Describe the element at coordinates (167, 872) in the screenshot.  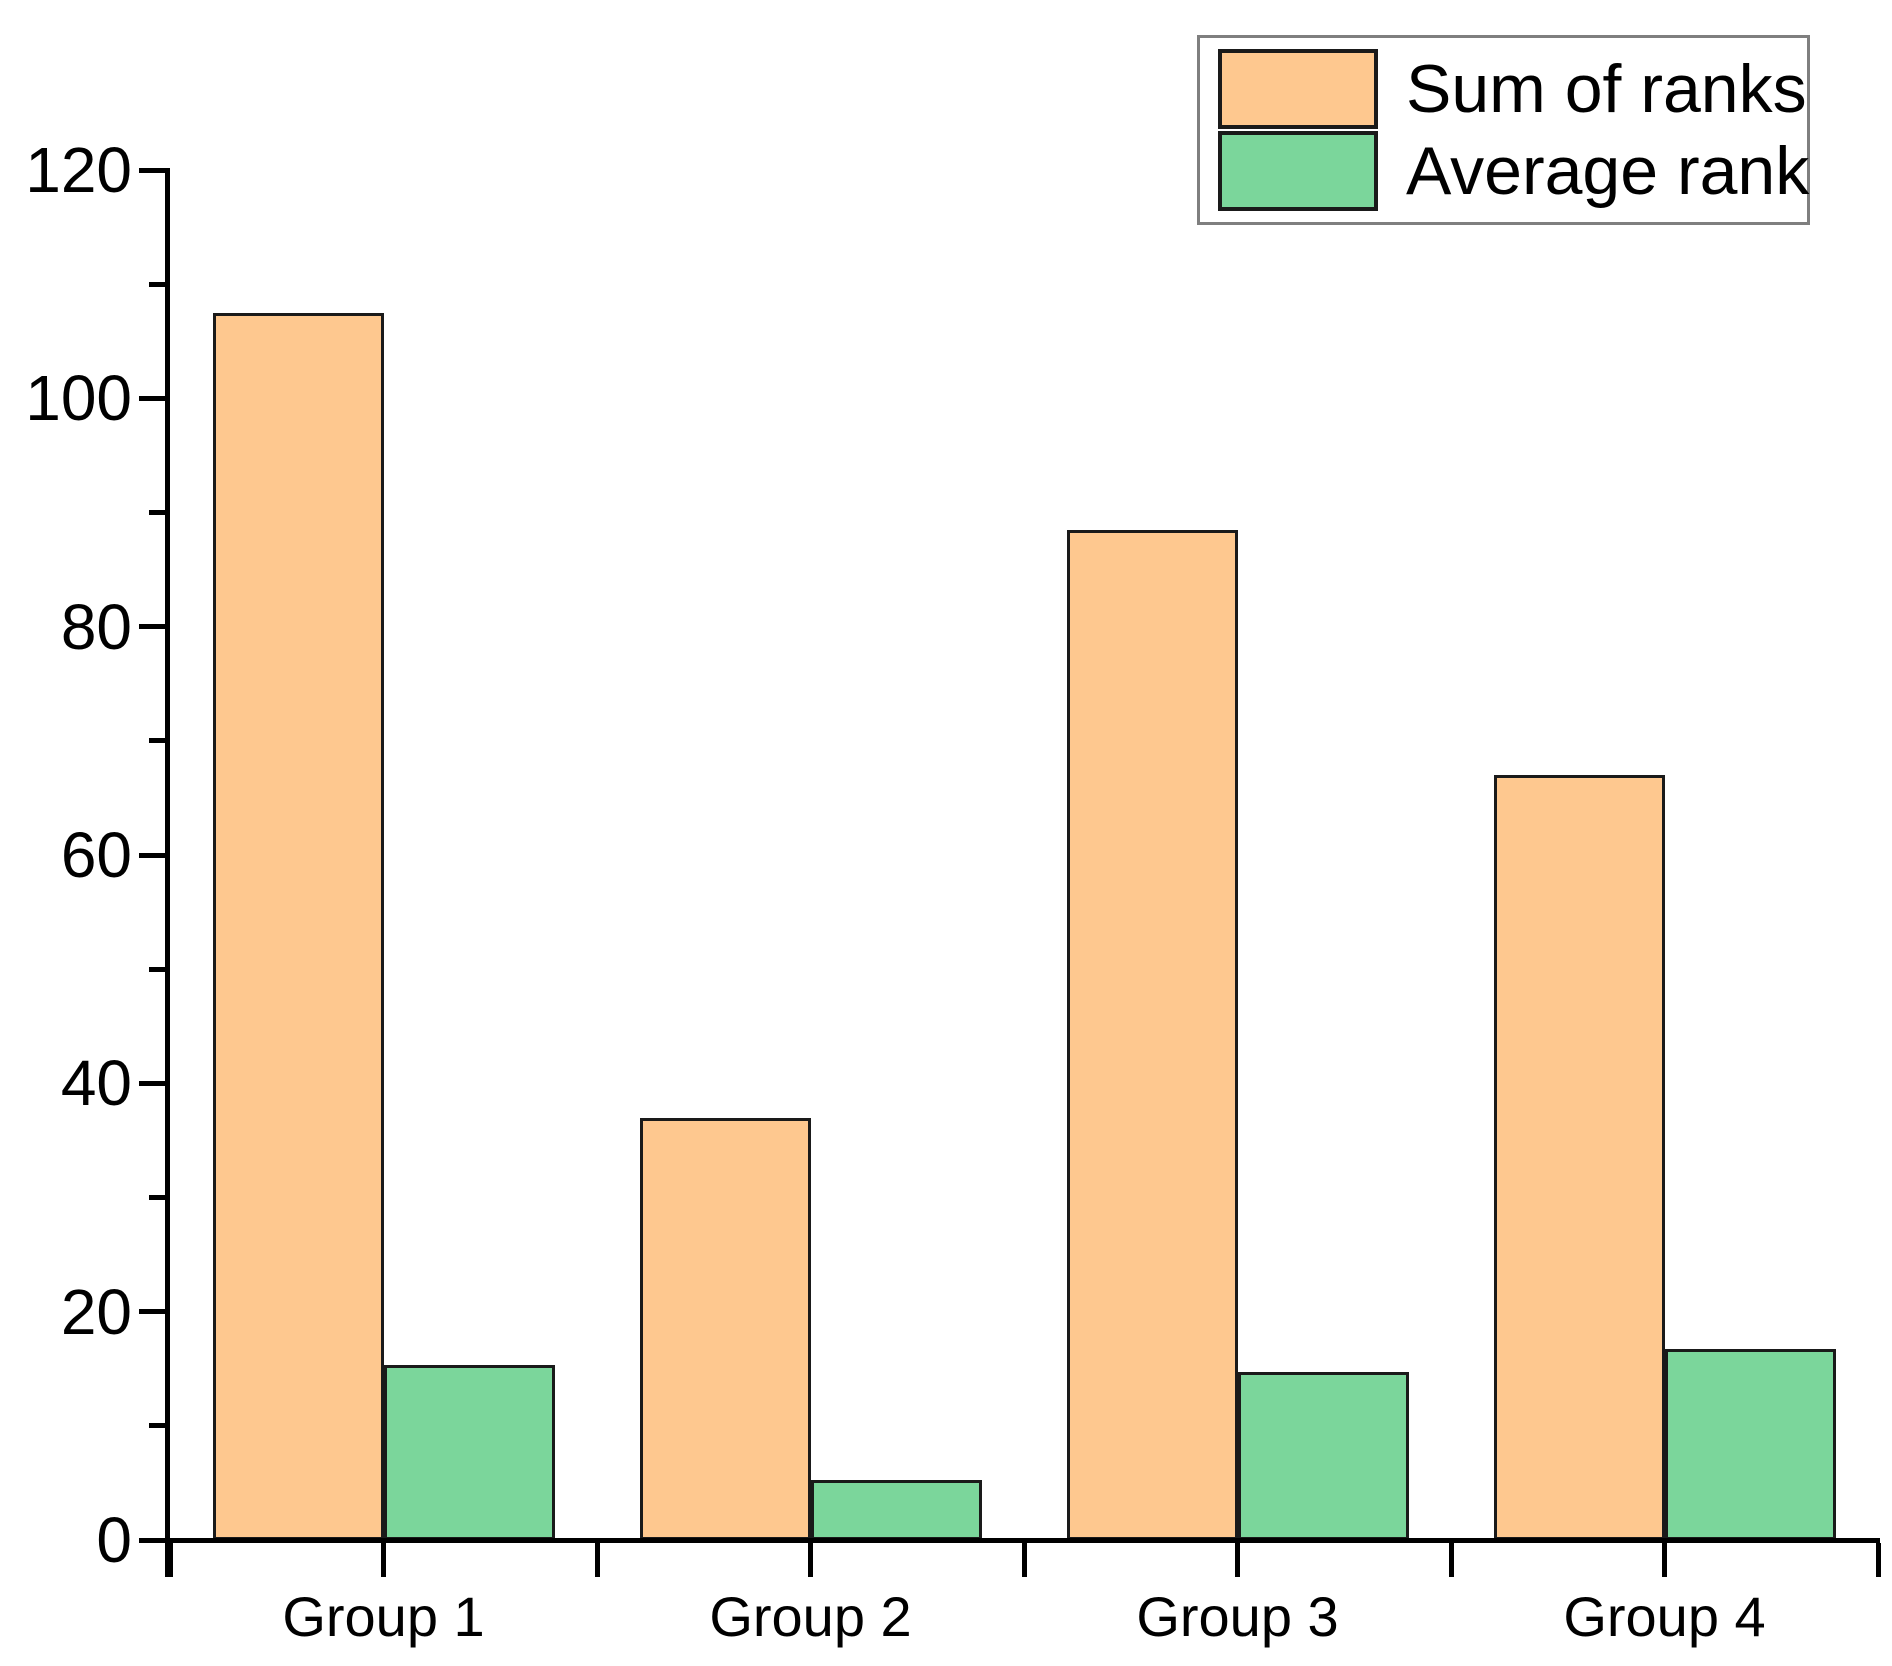
I see `y-axis` at that location.